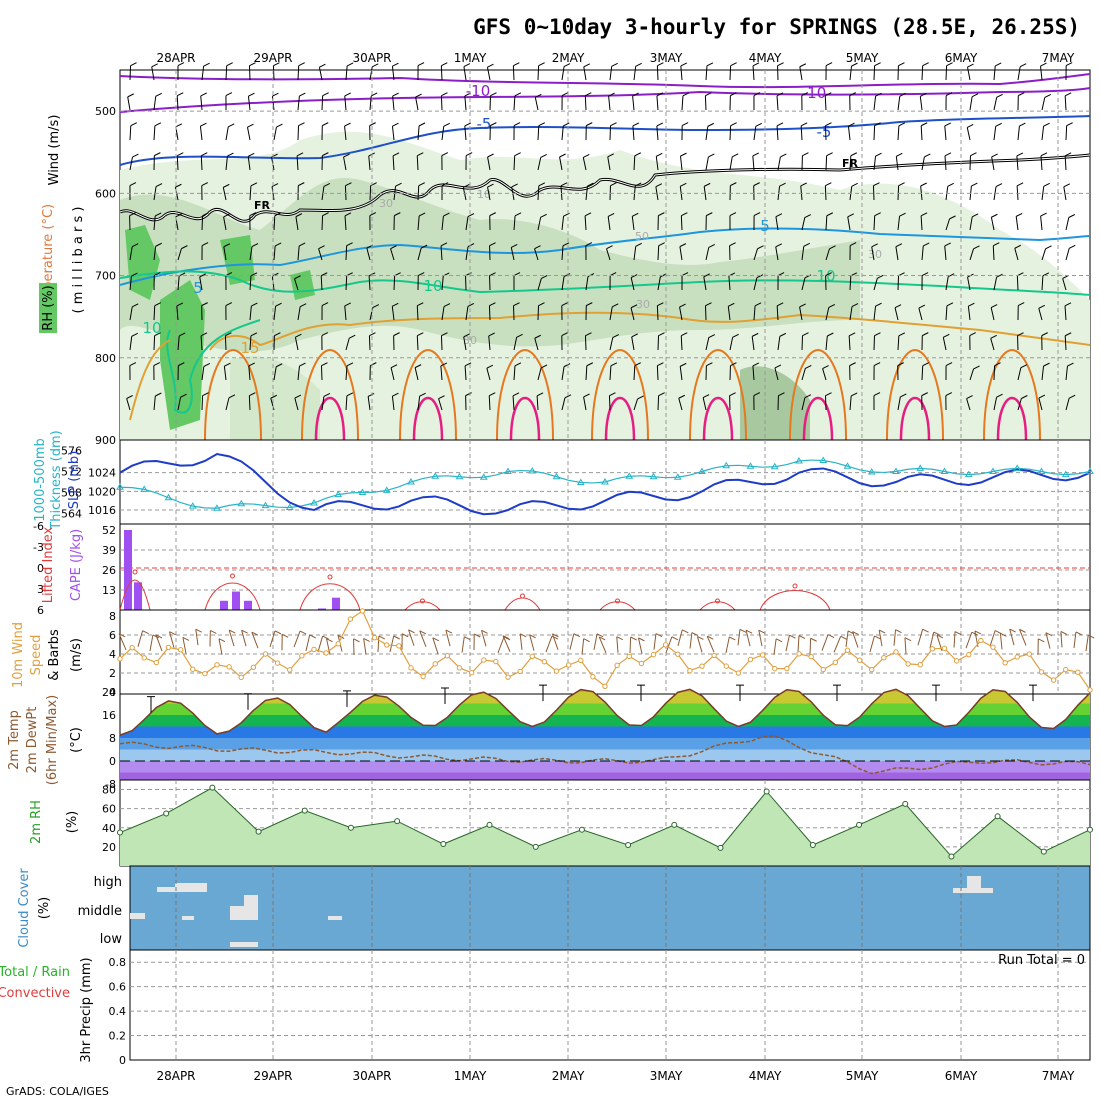 The width and height of the screenshot is (1100, 1100). I want to click on cape-label: CAPE (J/kg), so click(76, 565).